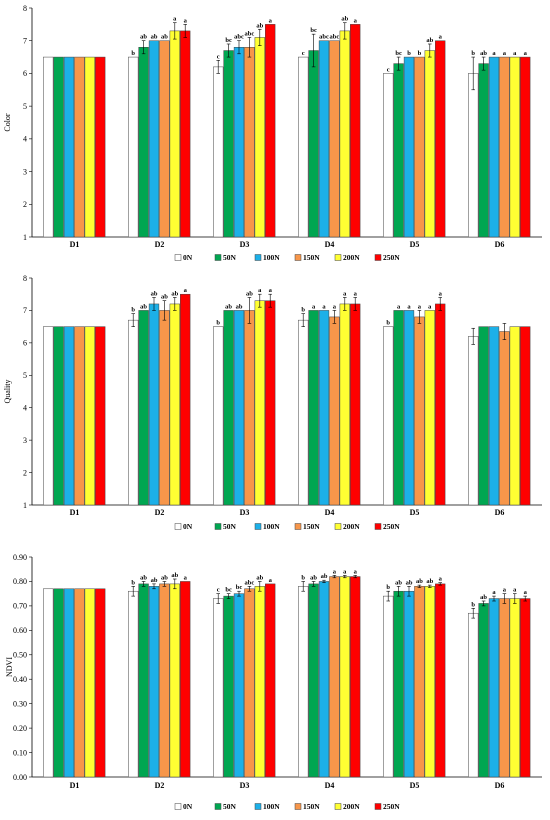 The image size is (550, 820). What do you see at coordinates (20, 606) in the screenshot?
I see `y-tick-label: 0.70` at bounding box center [20, 606].